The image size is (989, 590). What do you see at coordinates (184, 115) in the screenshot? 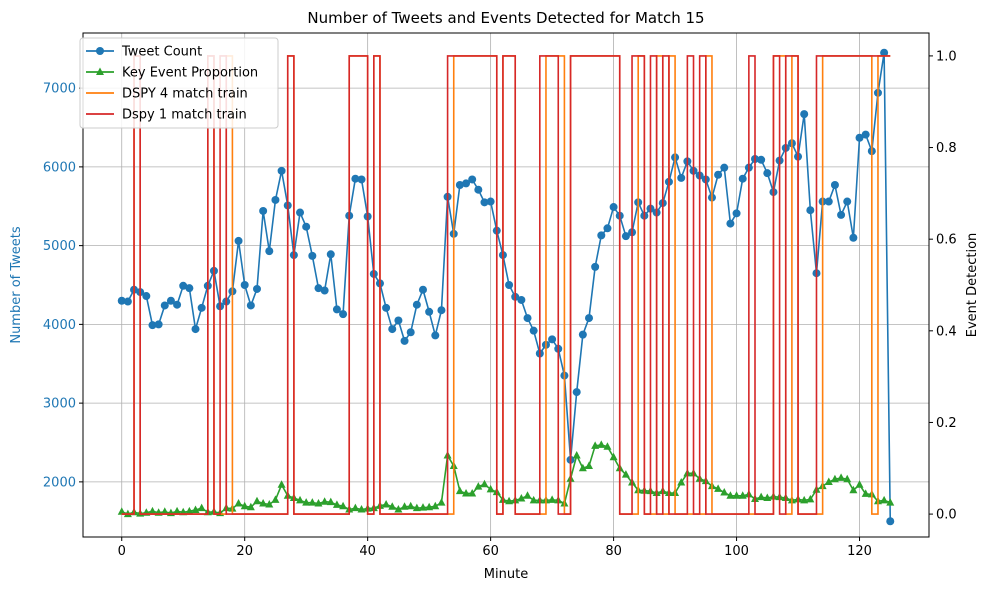
I see `legend-label: Dspy 1 match train` at bounding box center [184, 115].